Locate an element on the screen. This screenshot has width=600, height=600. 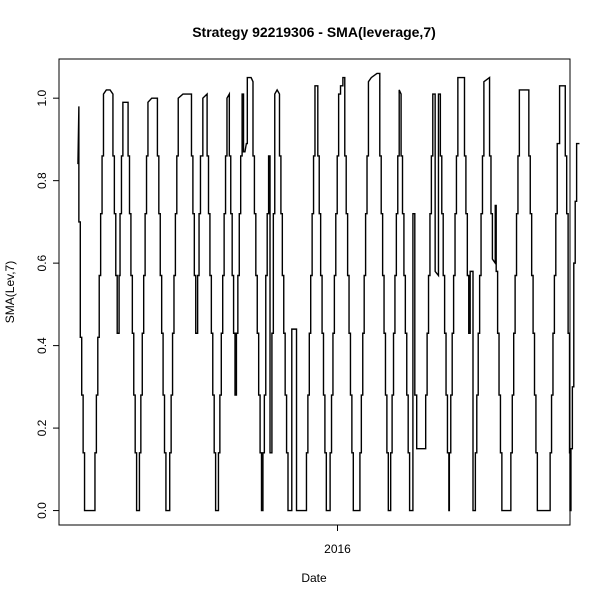
y-tick-label: 0.4 is located at coordinates (42, 345).